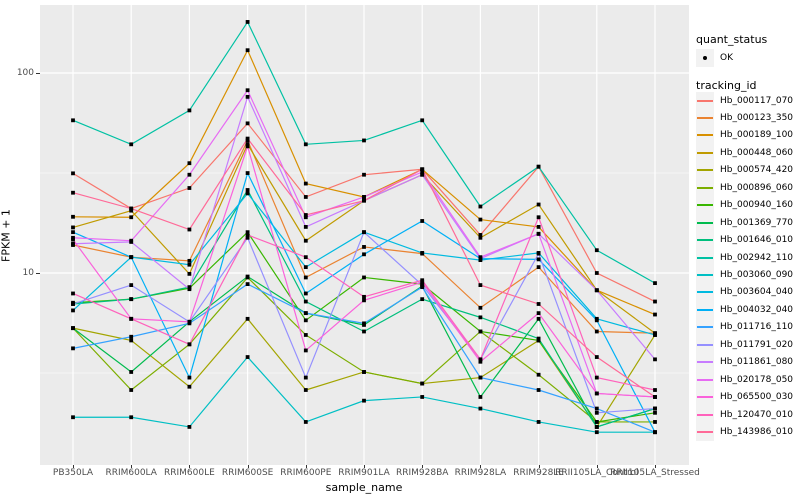 Image resolution: width=800 pixels, height=500 pixels. Describe the element at coordinates (747, 327) in the screenshot. I see `legend-item-Hb_011716_110: Hb_011716_110` at that location.